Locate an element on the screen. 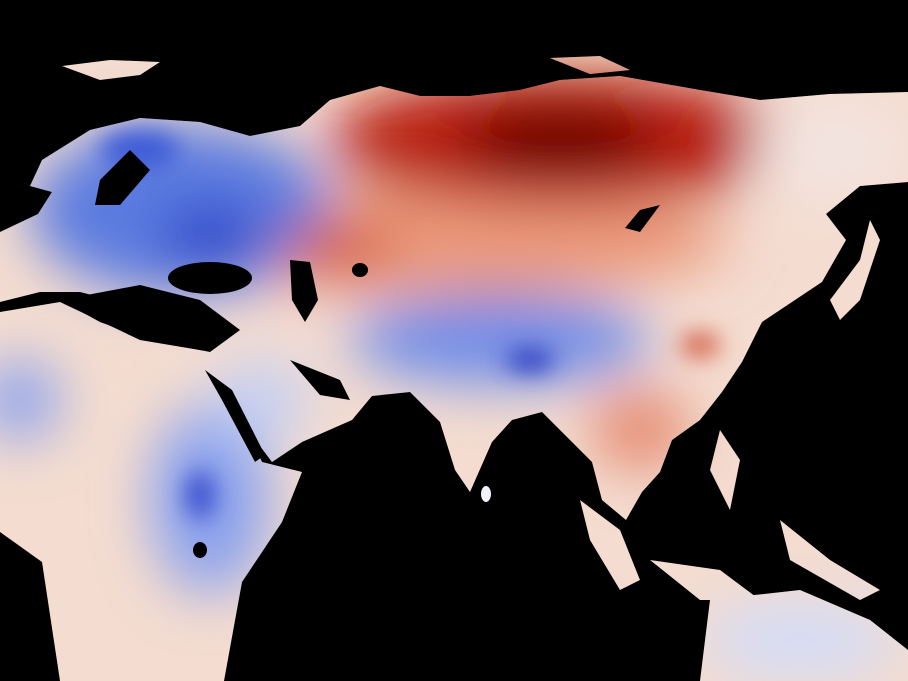 This screenshot has width=908, height=681. europe-cold-core is located at coordinates (210, 235).